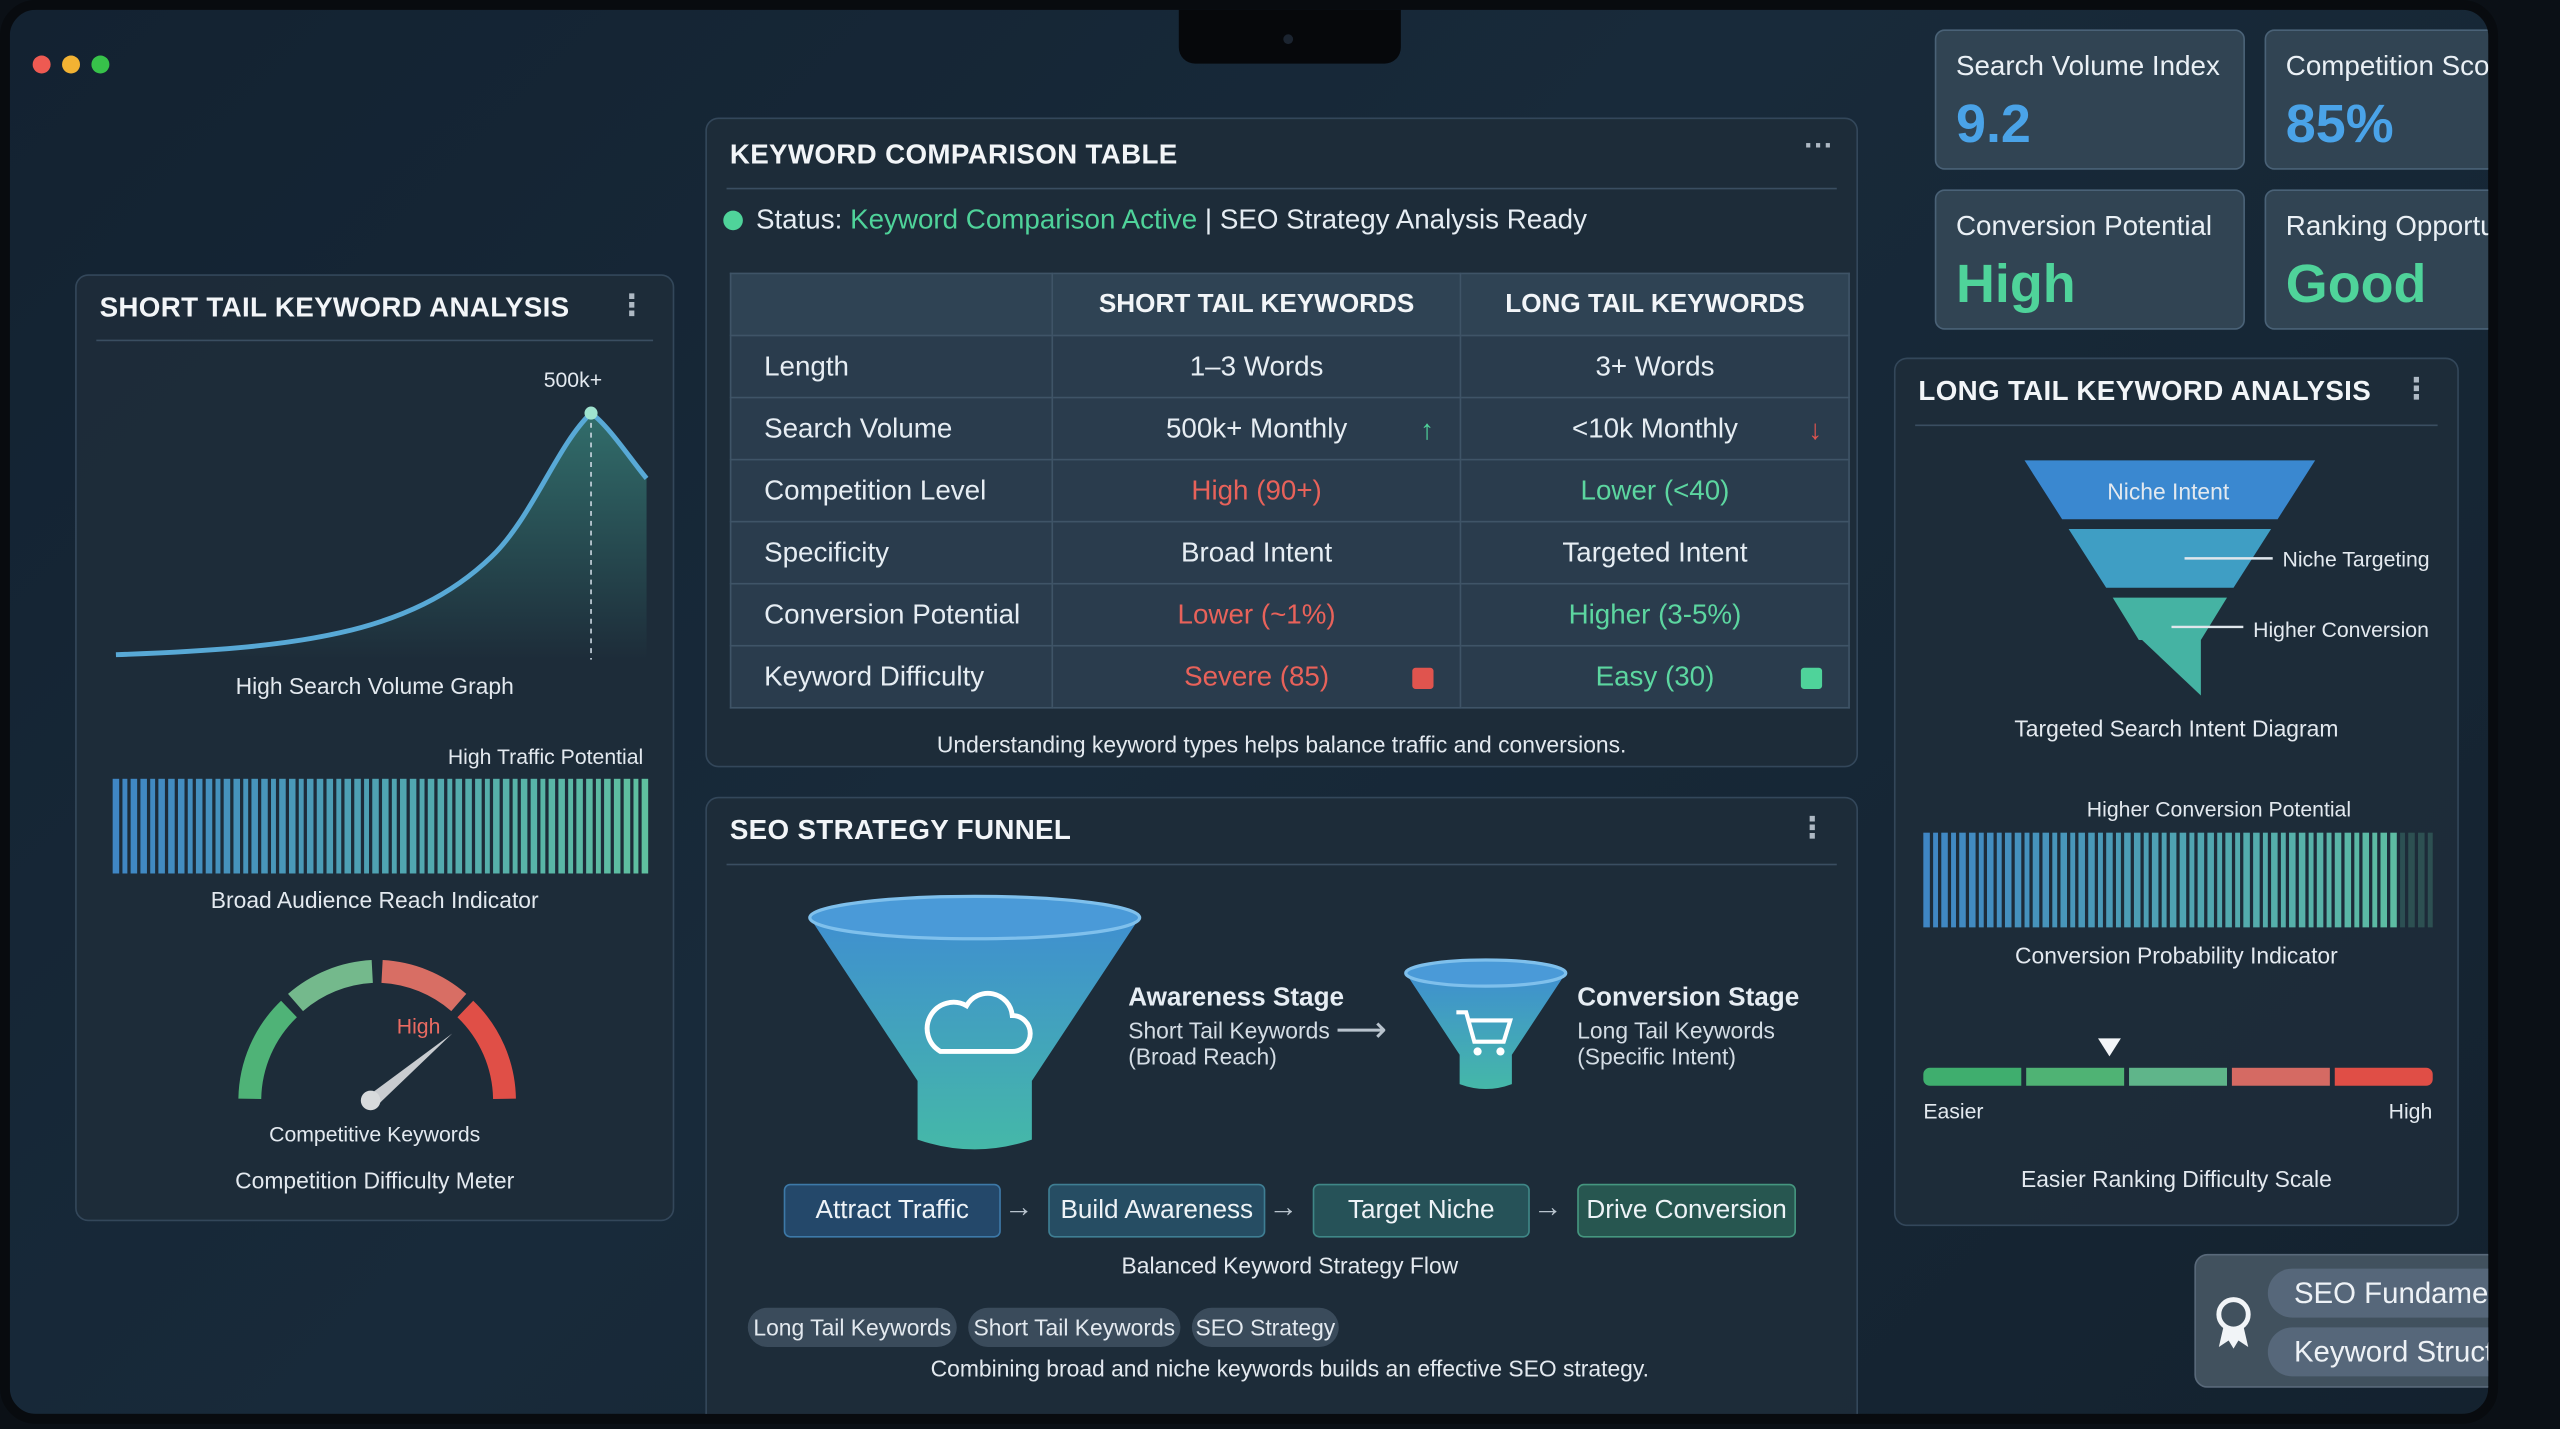 The width and height of the screenshot is (2560, 1429). Describe the element at coordinates (1993, 123) in the screenshot. I see `stat-value: 9.2` at that location.